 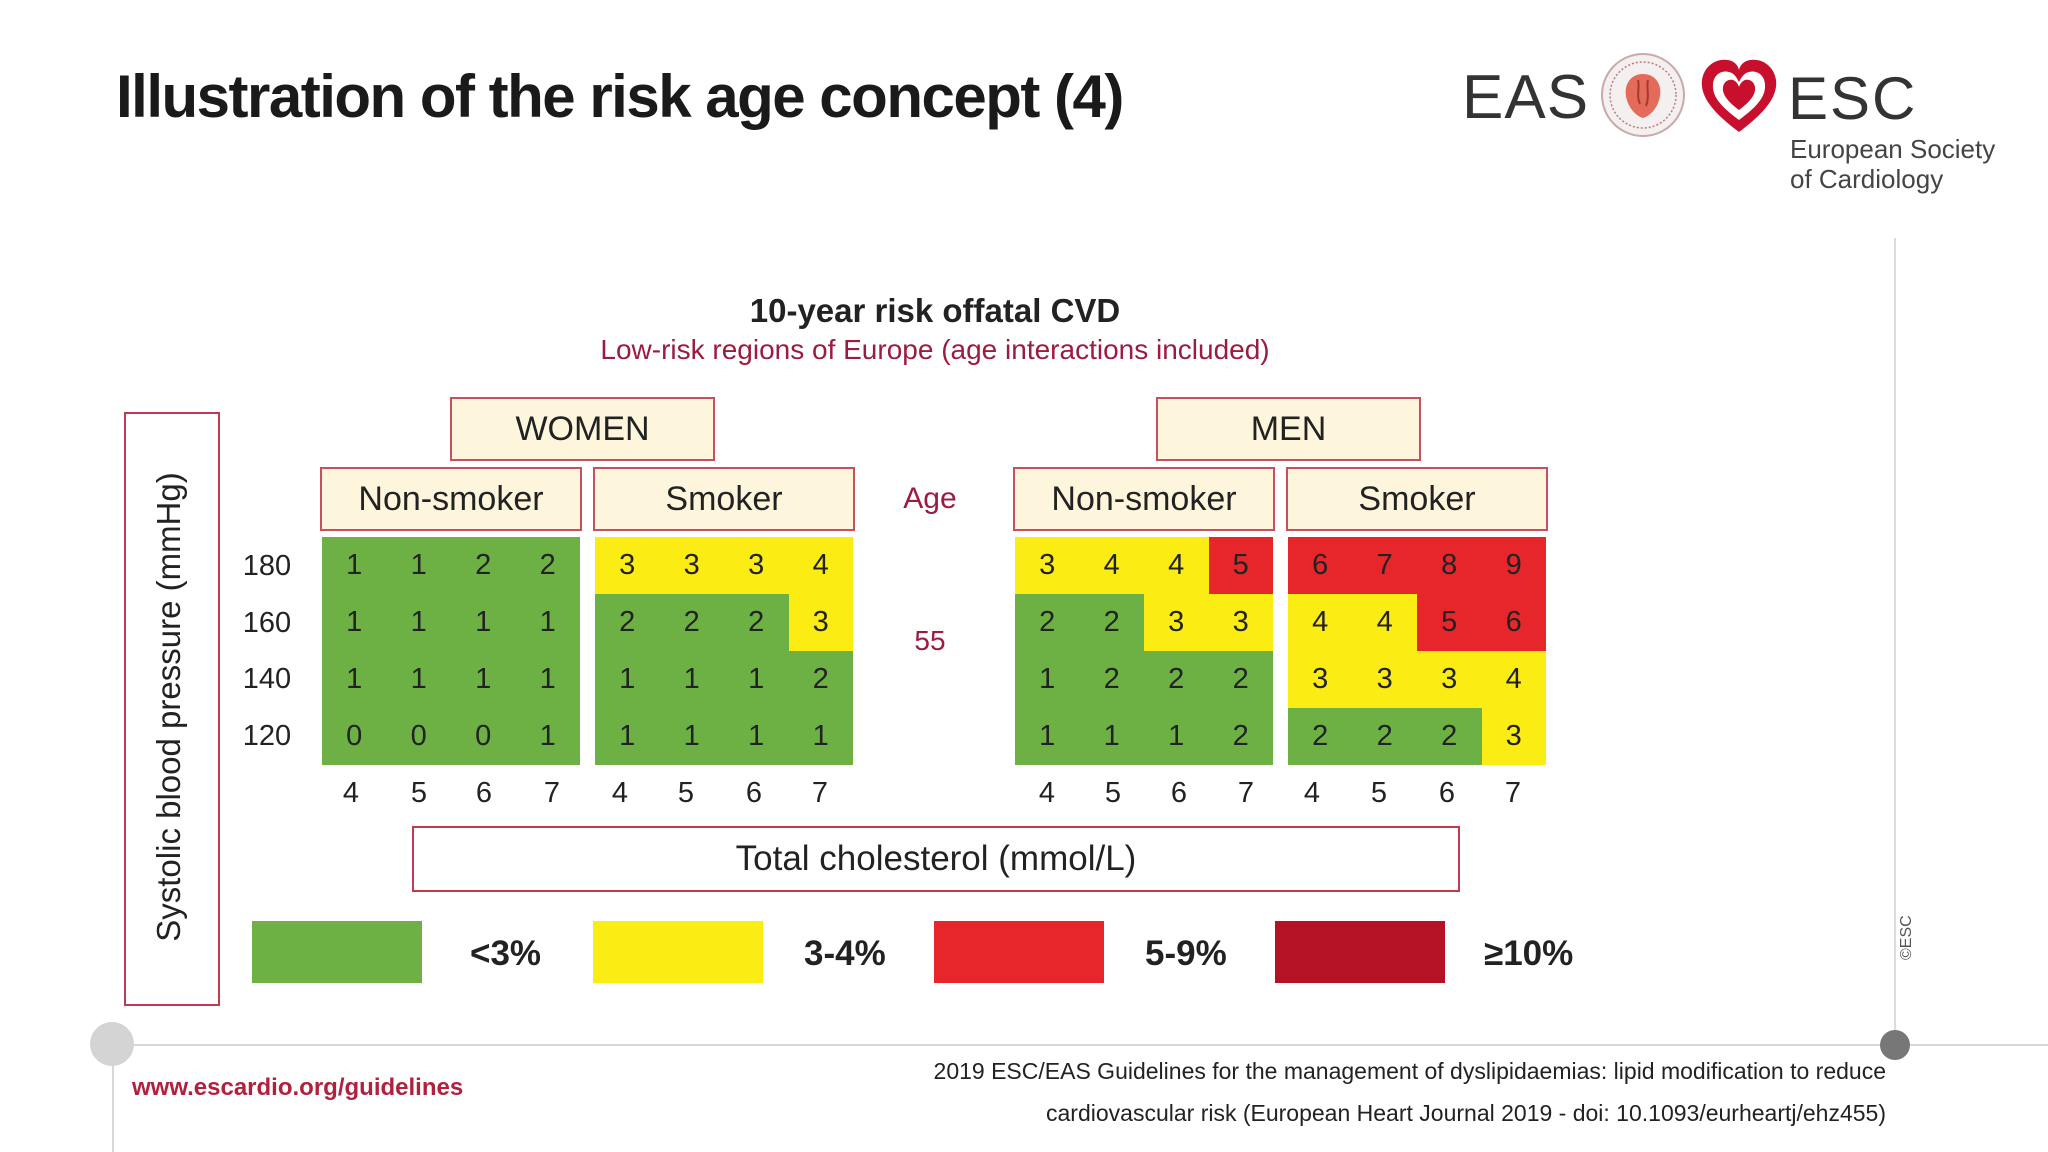 I want to click on y-axis-label-box, so click(x=172, y=709).